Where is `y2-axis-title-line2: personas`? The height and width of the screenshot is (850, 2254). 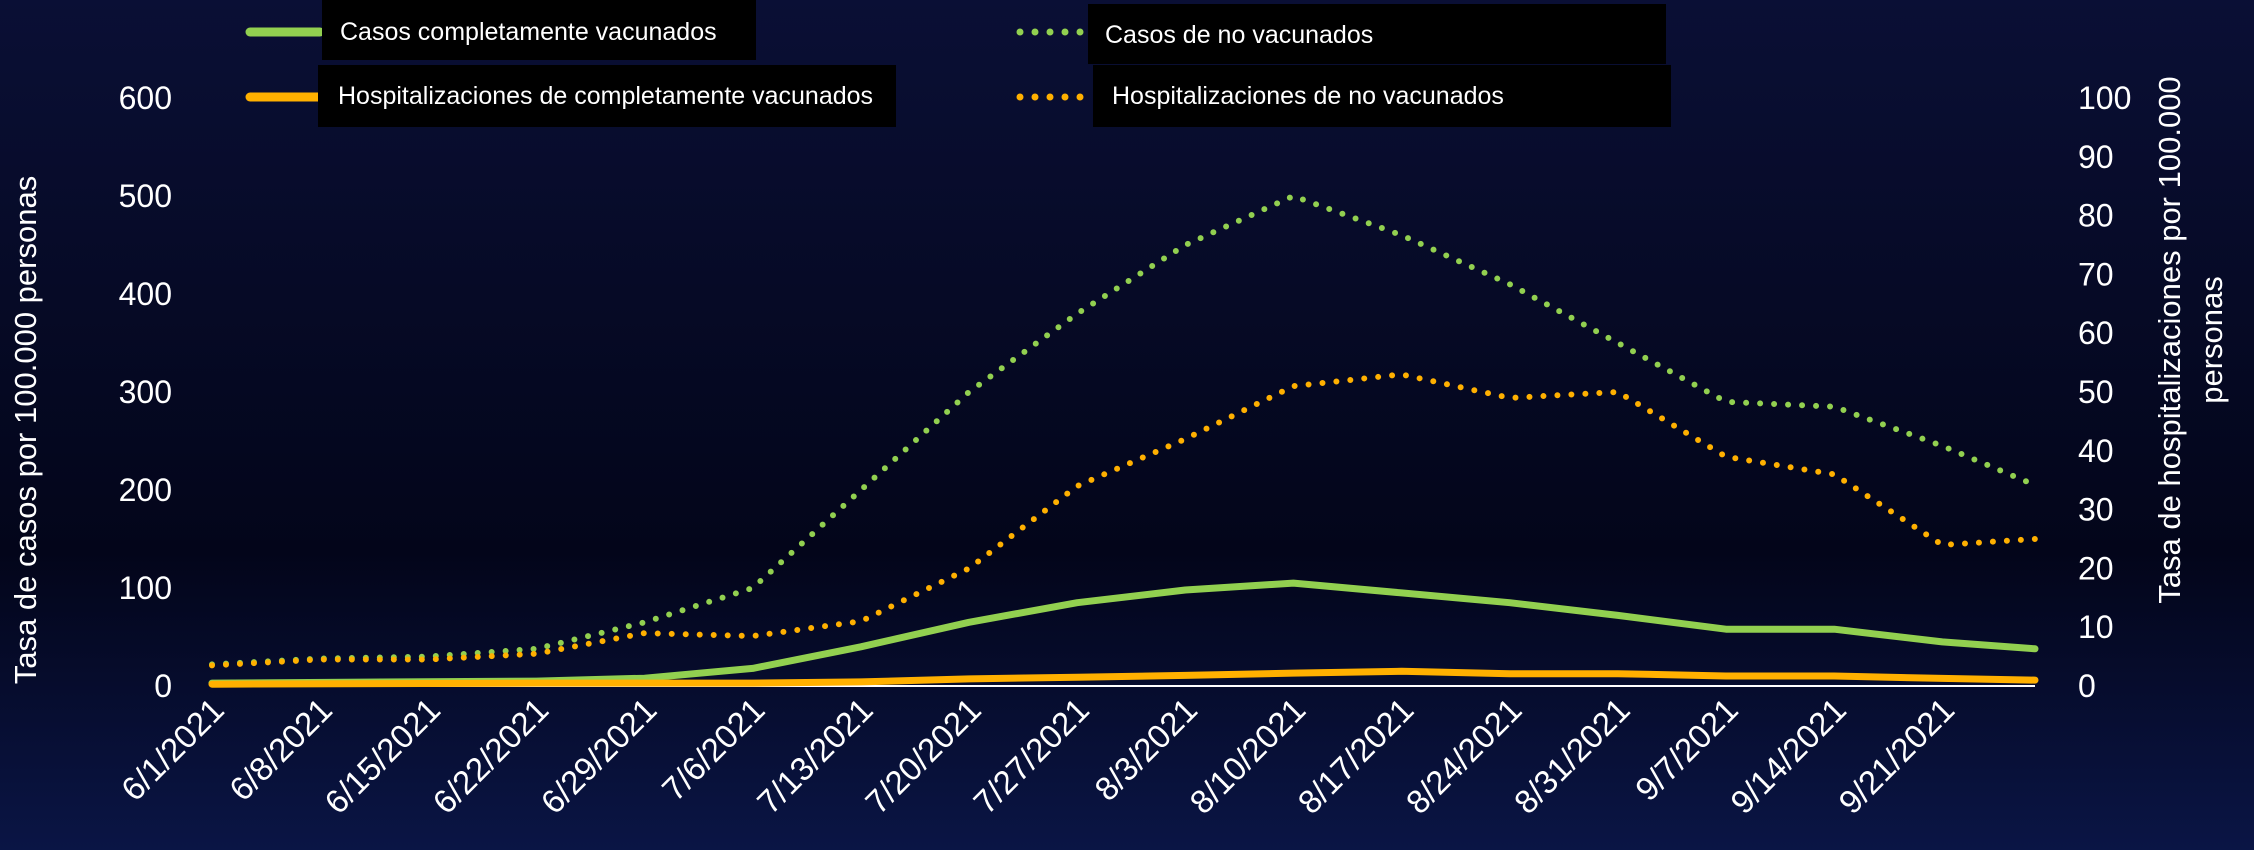
y2-axis-title-line2: personas is located at coordinates (2211, 340).